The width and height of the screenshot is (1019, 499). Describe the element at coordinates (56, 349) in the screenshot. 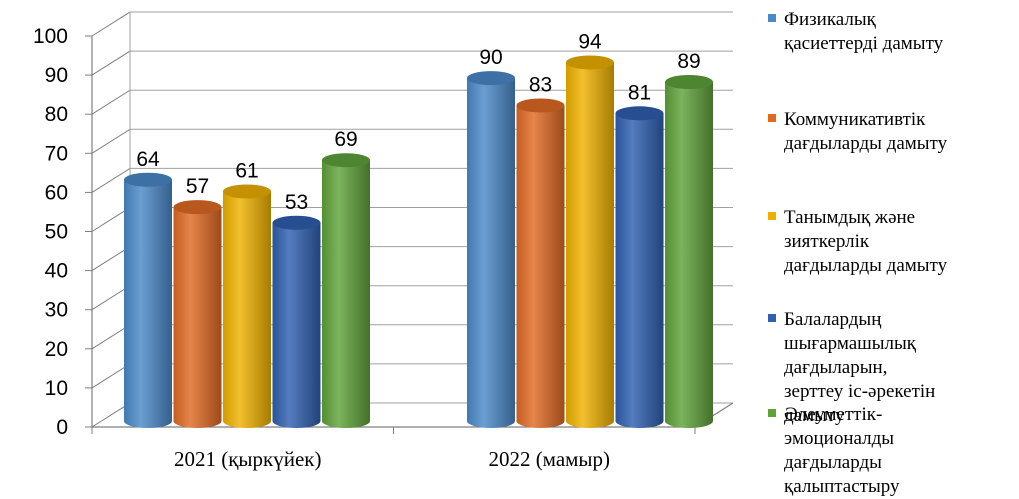

I see `y-tick-label: 20` at that location.